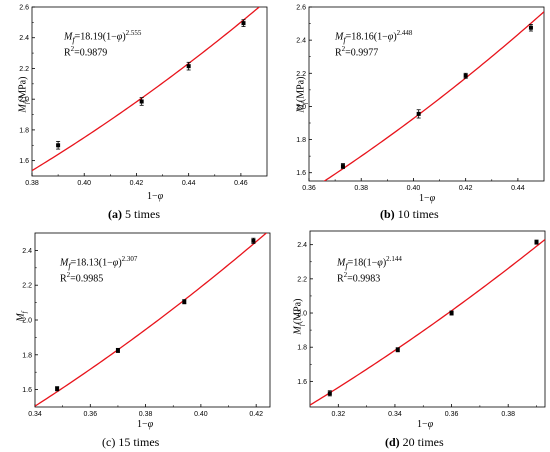  Describe the element at coordinates (241, 183) in the screenshot. I see `x-tick-label: 0.46` at that location.